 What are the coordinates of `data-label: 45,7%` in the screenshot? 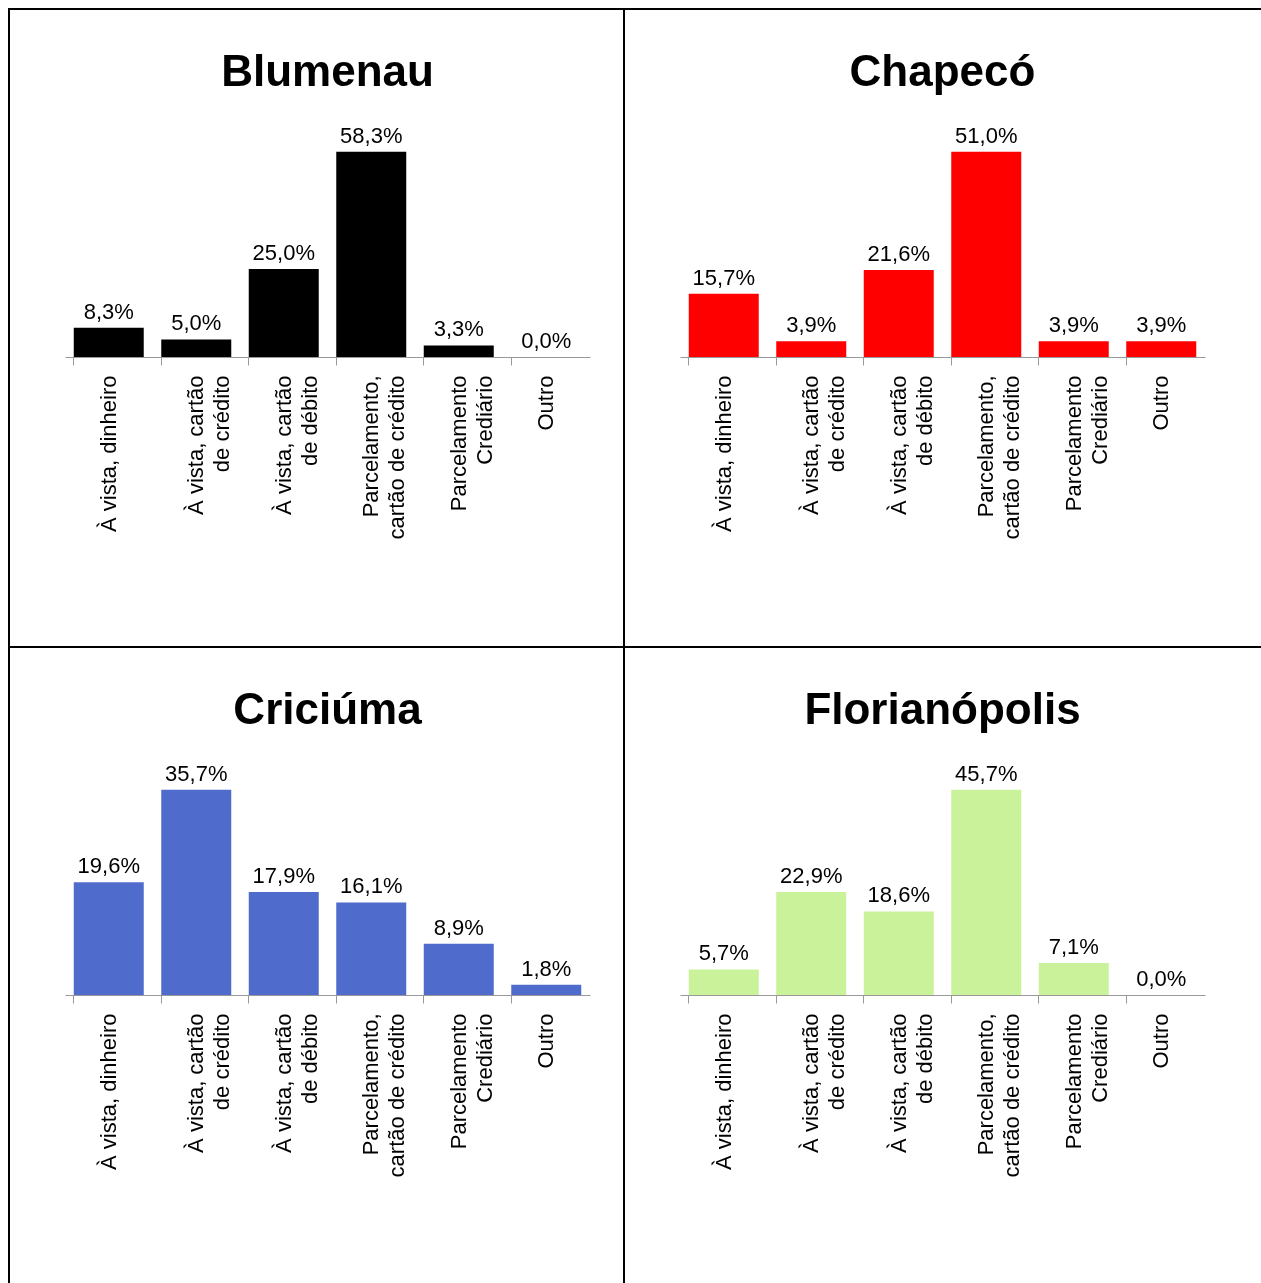 It's located at (986, 773).